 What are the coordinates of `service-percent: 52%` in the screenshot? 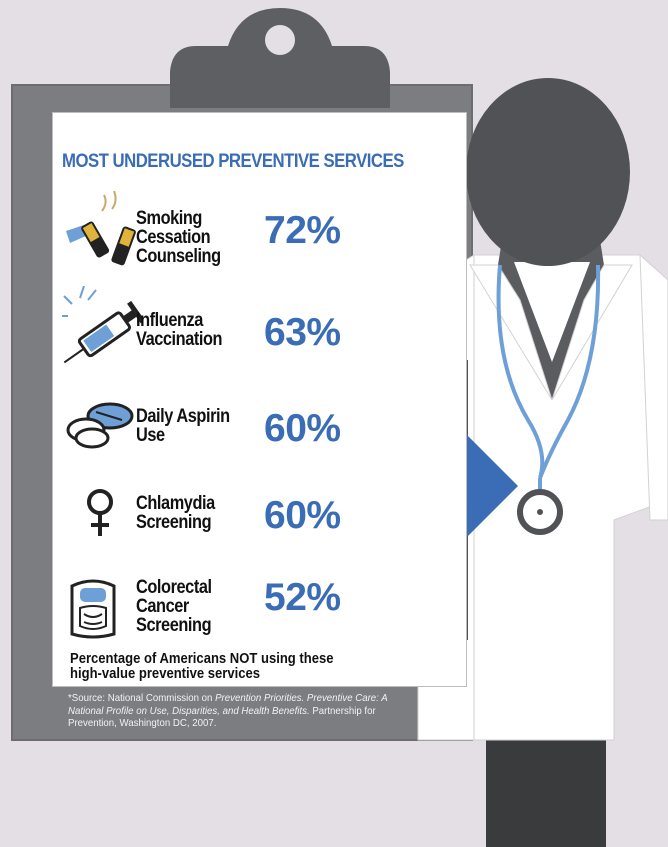 It's located at (302, 597).